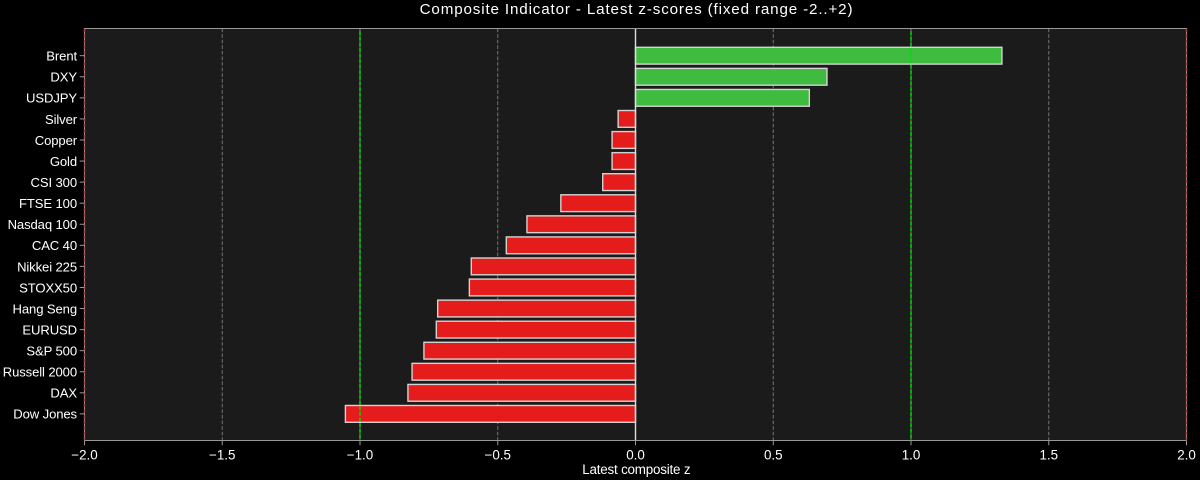  I want to click on svg-text: CSI 300, so click(54, 182).